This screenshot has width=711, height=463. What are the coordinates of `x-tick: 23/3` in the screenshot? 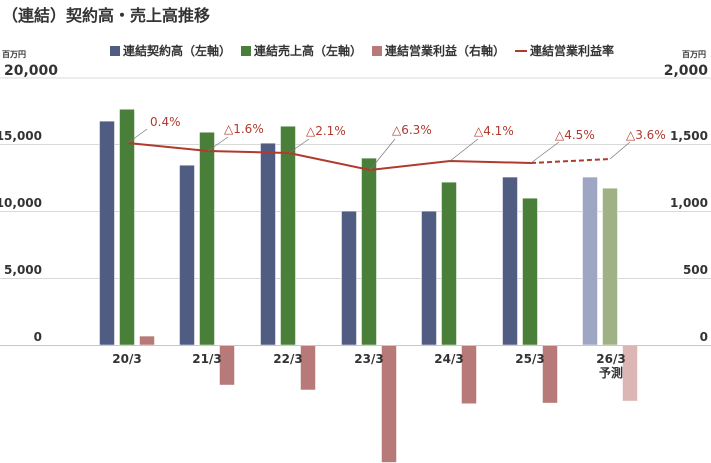 It's located at (368, 359).